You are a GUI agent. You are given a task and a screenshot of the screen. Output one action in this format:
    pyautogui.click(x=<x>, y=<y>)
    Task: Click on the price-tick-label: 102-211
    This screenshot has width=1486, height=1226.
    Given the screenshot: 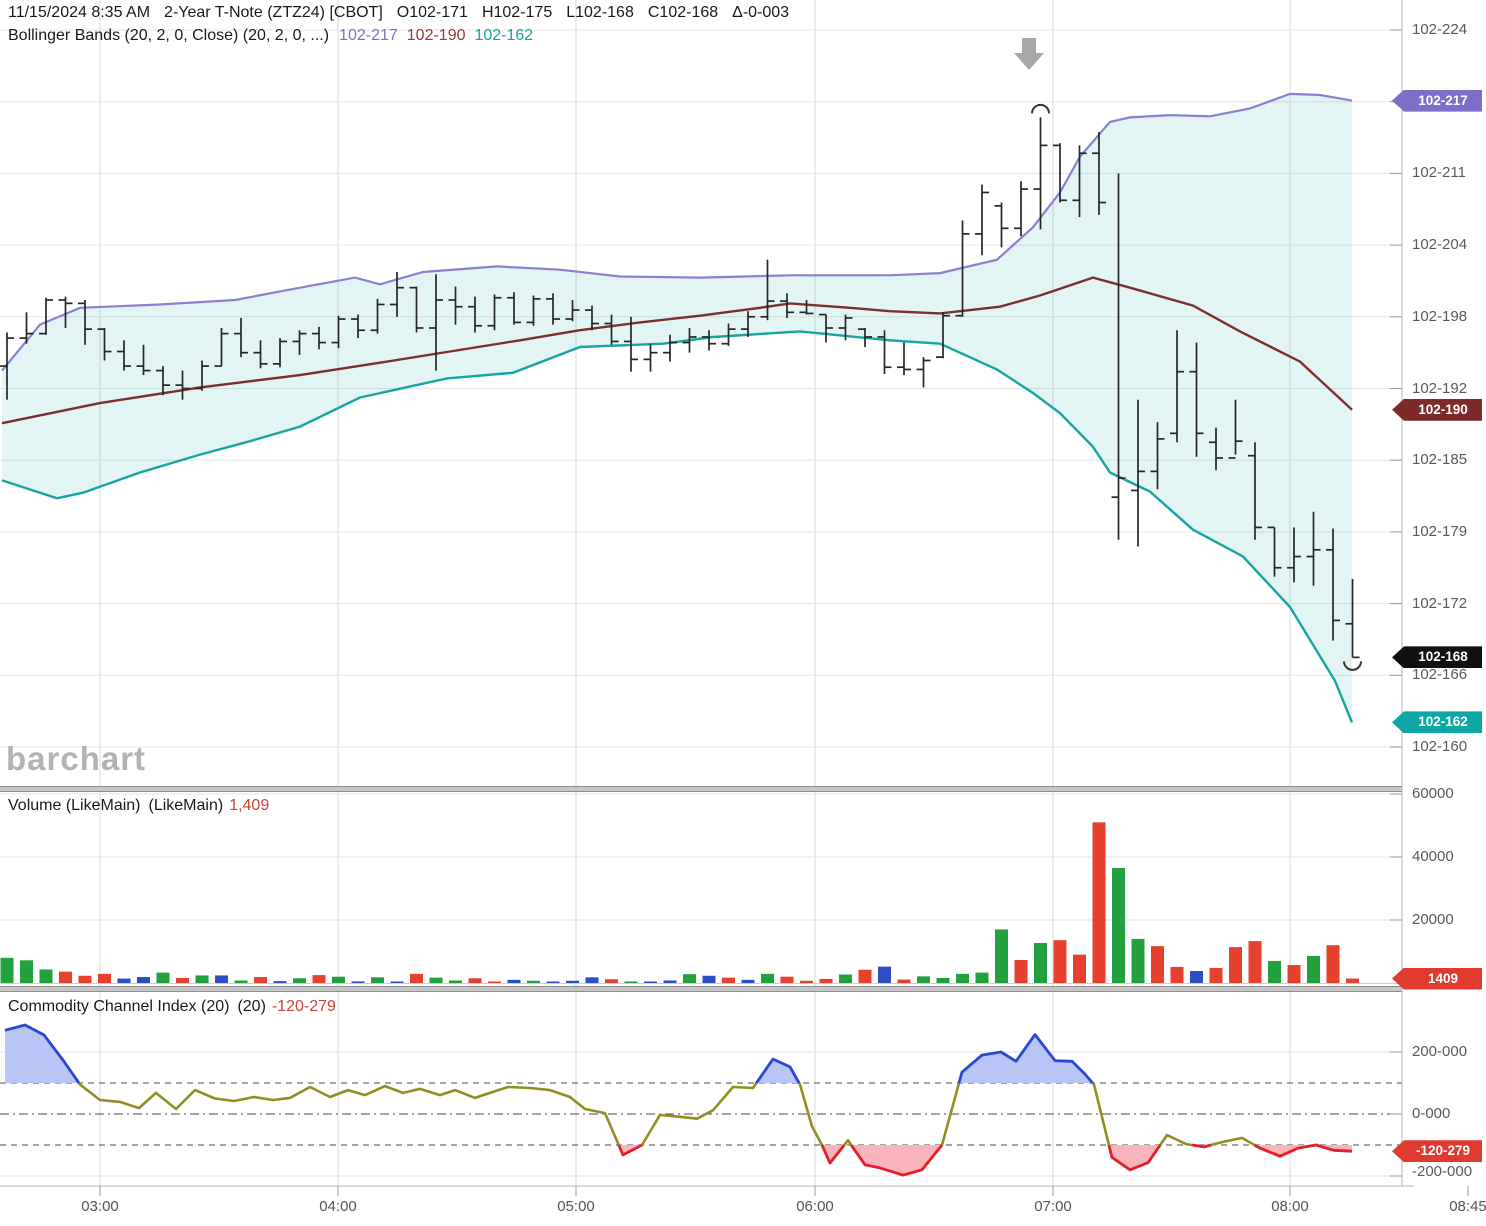 What is the action you would take?
    pyautogui.click(x=1439, y=173)
    